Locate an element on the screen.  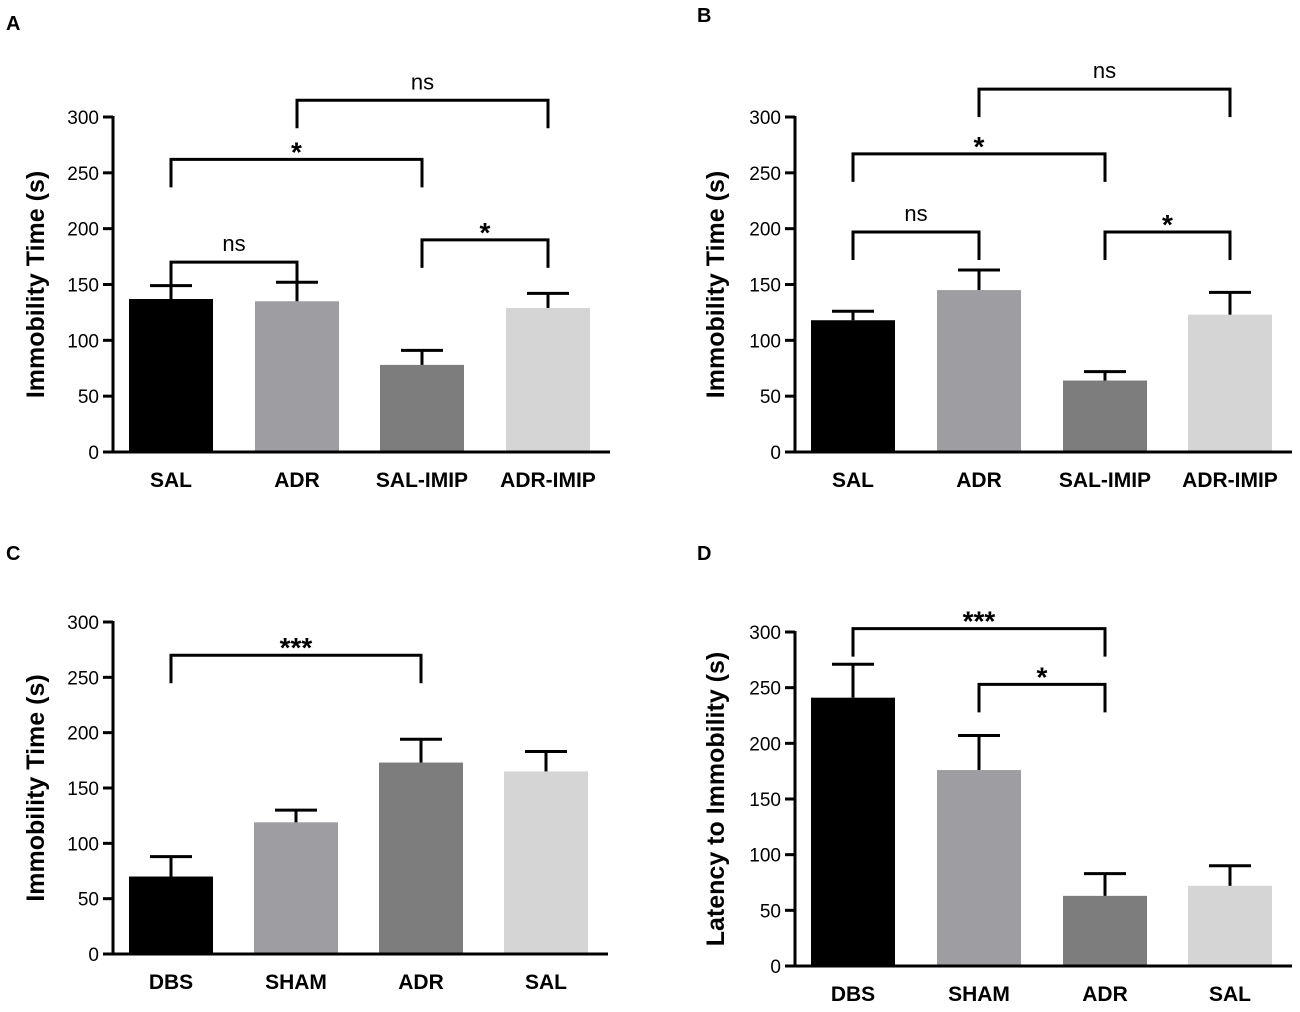
panel-b-ytick-label-150: 150 is located at coordinates (765, 286).